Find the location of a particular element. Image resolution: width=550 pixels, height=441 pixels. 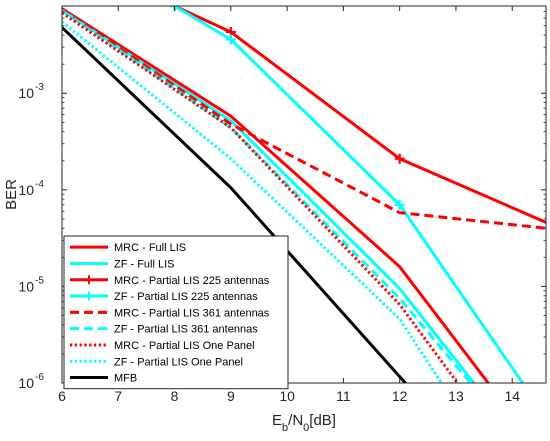

legend-label-0: MRC - Full LIS is located at coordinates (150, 248).